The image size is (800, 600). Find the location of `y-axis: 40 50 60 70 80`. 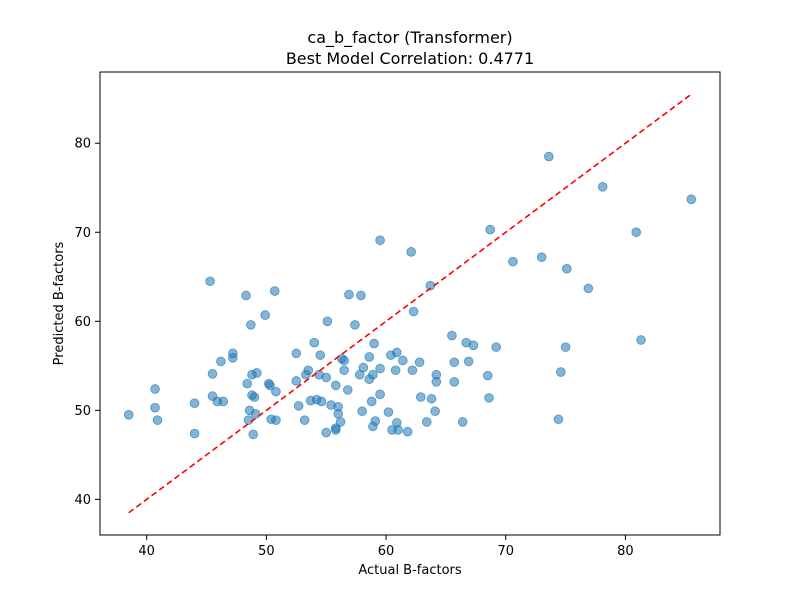

y-axis: 40 50 60 70 80 is located at coordinates (87, 322).